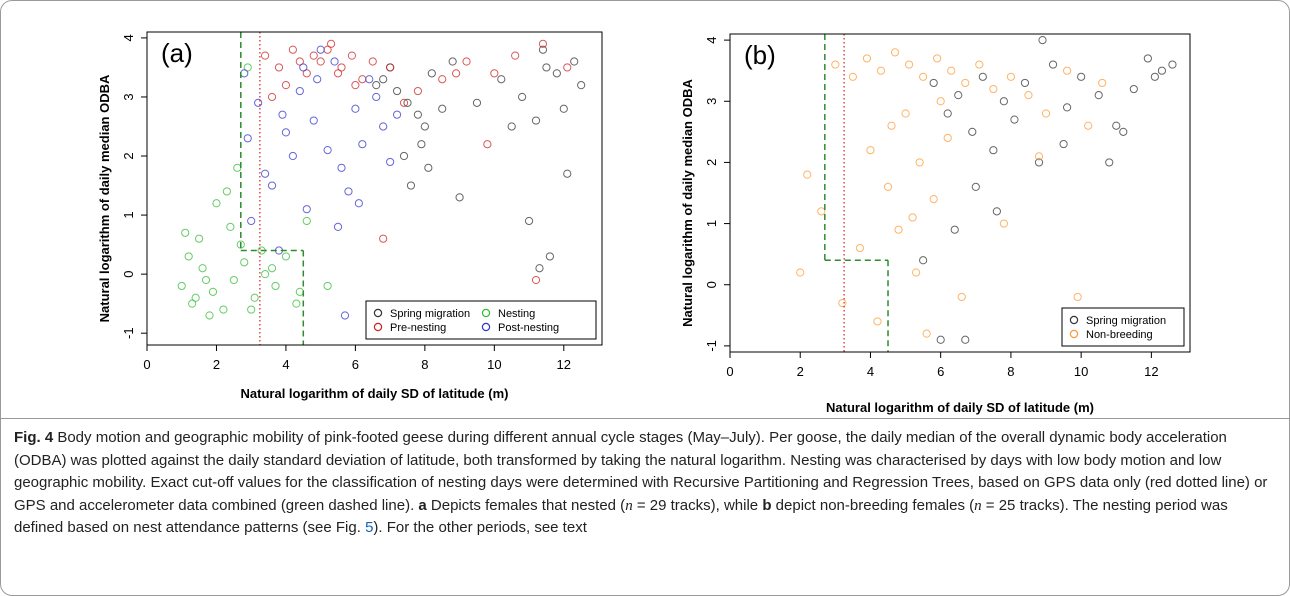 The height and width of the screenshot is (596, 1290). I want to click on x-tick-label: 10, so click(494, 364).